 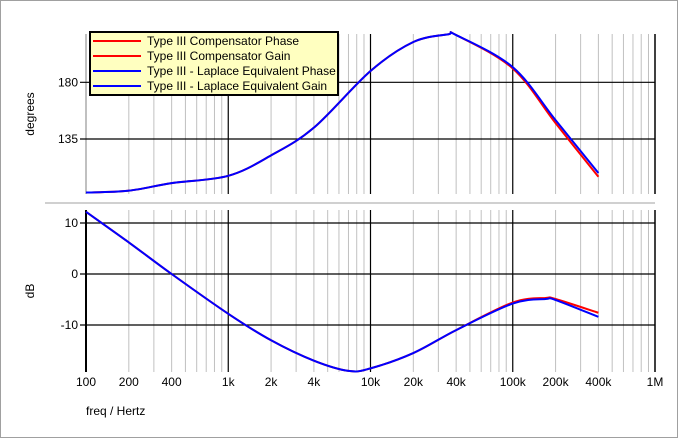 I want to click on y-tick-label: 135, so click(x=68, y=139).